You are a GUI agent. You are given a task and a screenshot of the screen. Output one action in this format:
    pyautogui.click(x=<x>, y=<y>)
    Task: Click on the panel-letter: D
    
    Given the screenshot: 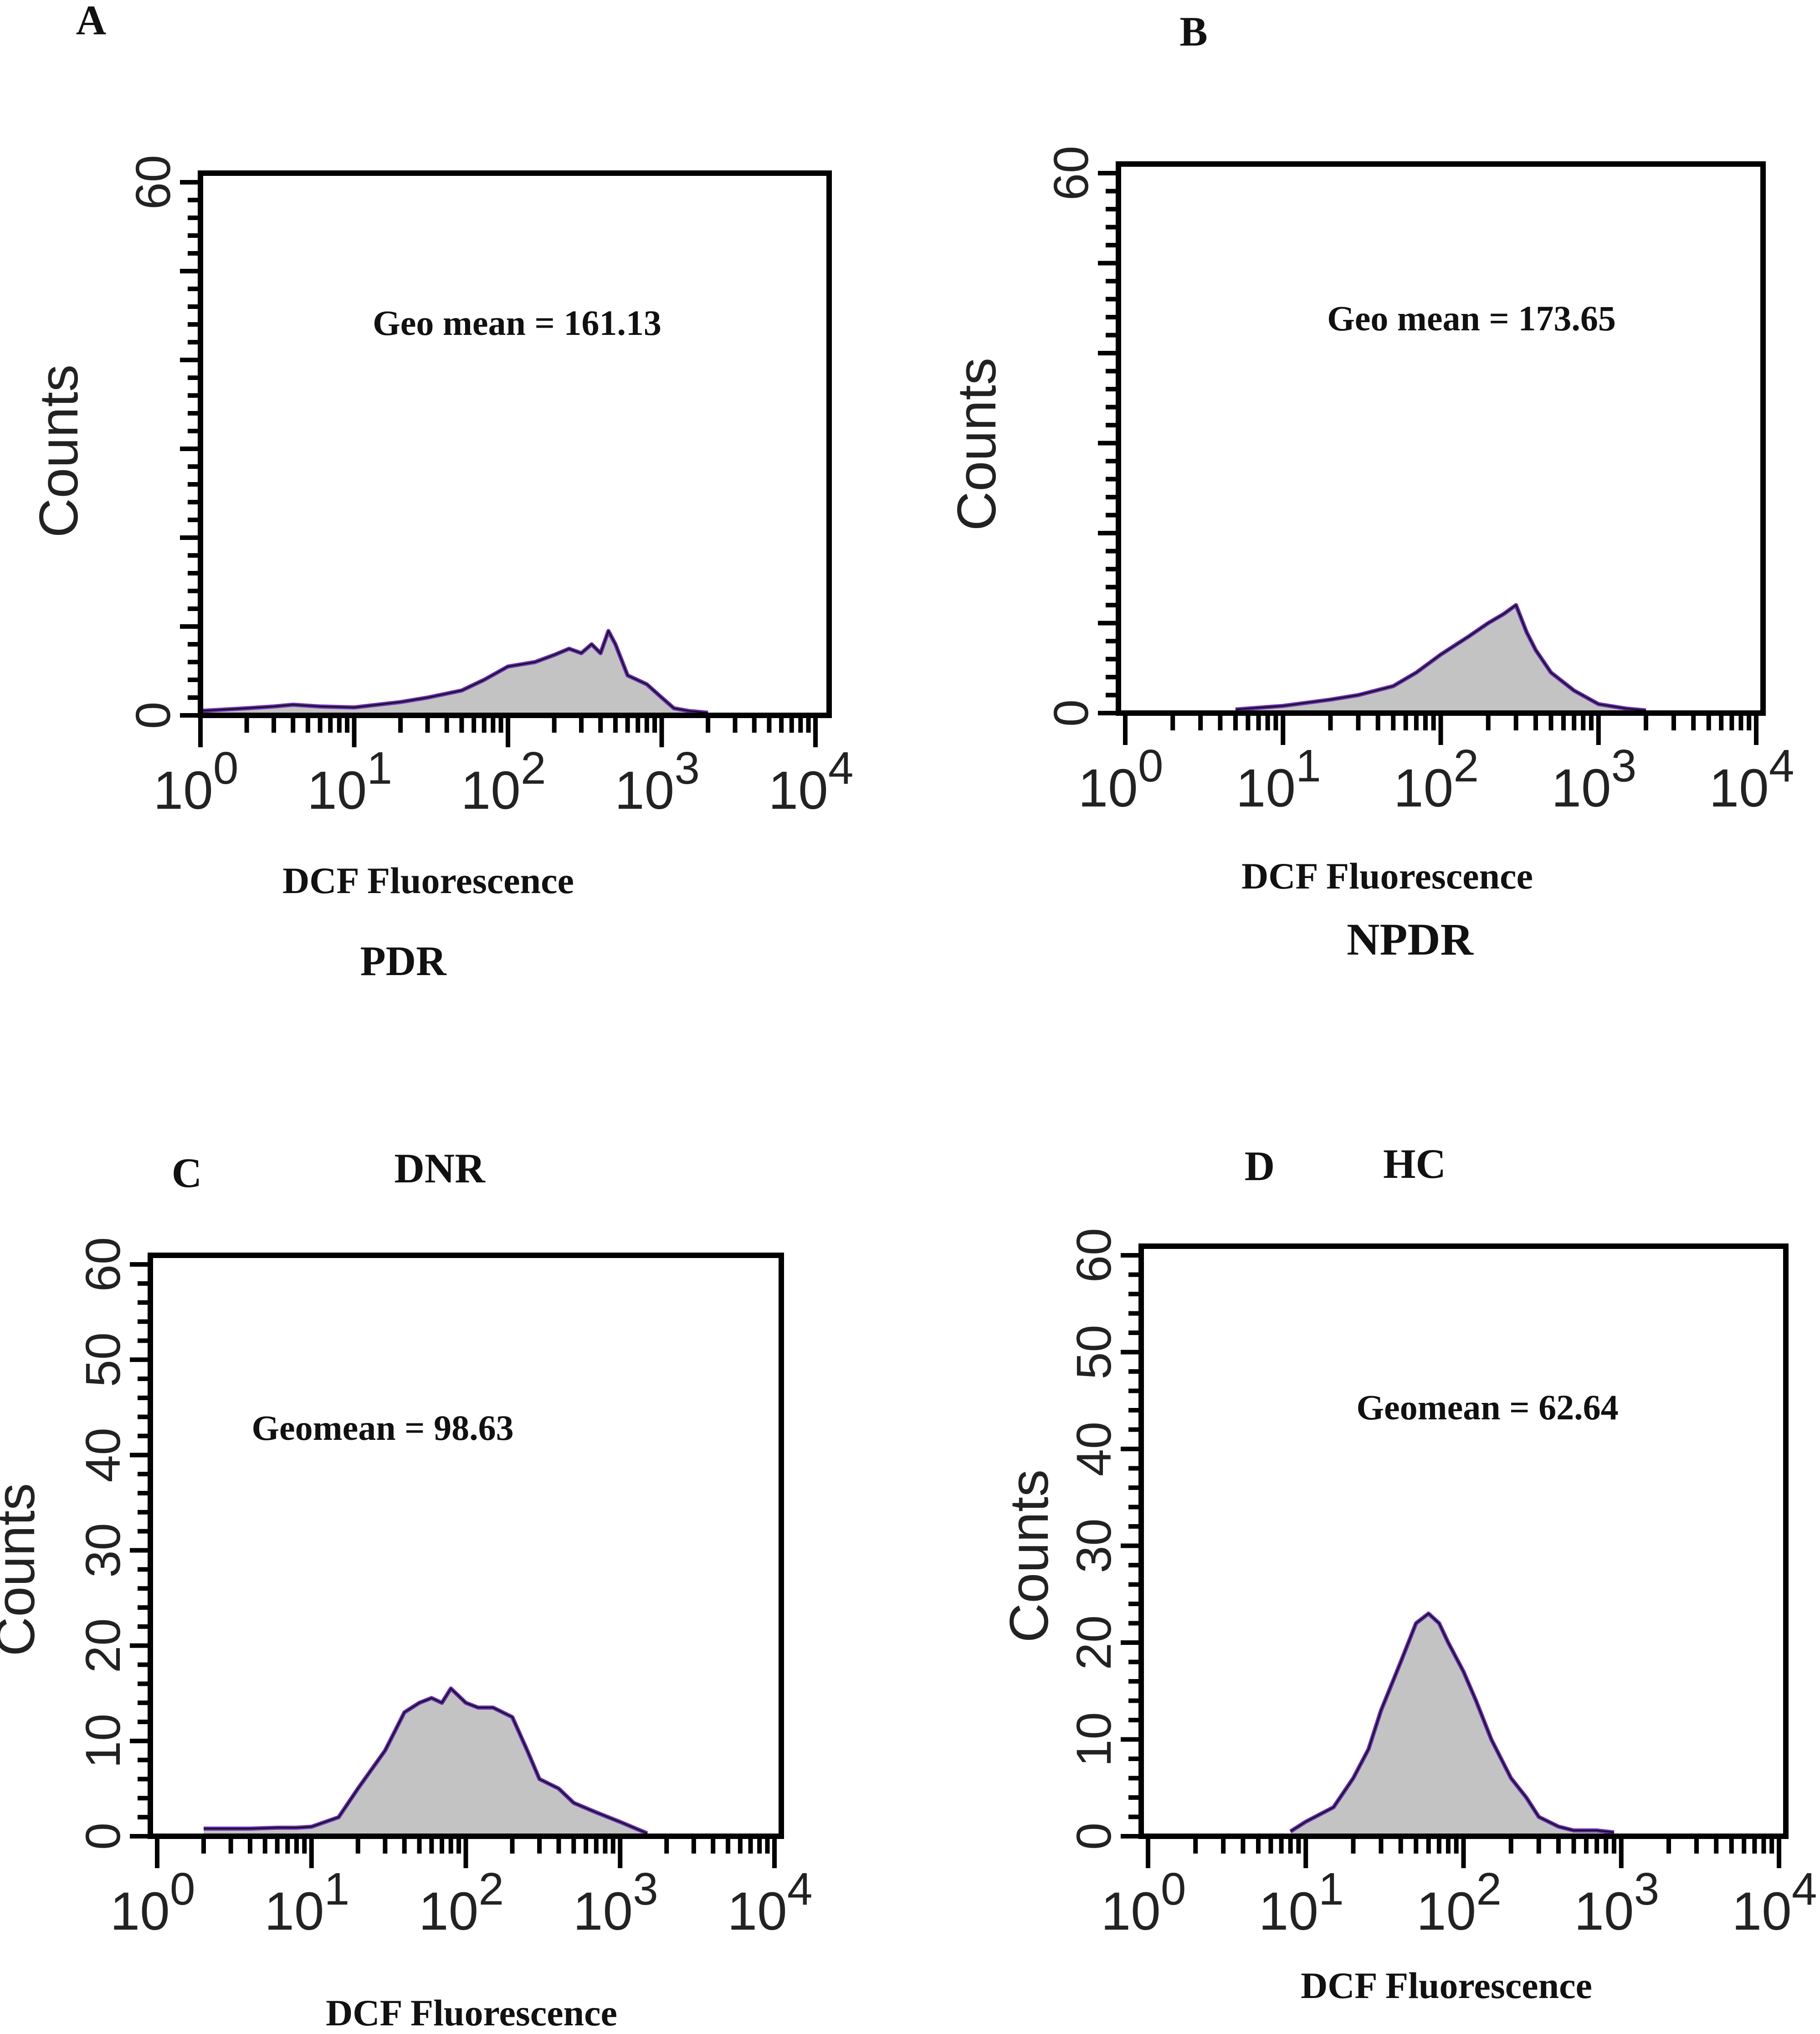 What is the action you would take?
    pyautogui.click(x=1260, y=1166)
    